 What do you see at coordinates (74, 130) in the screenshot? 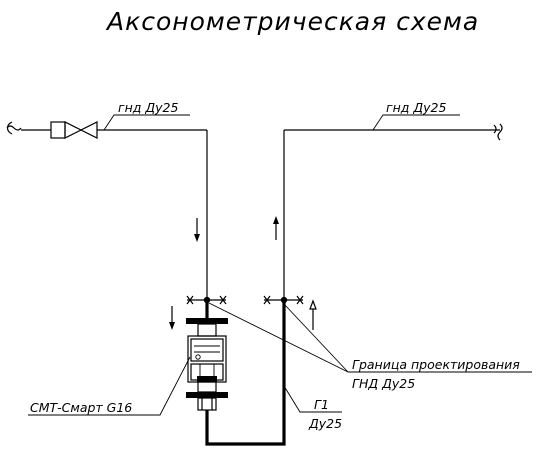
I see `gate-valve-icon` at bounding box center [74, 130].